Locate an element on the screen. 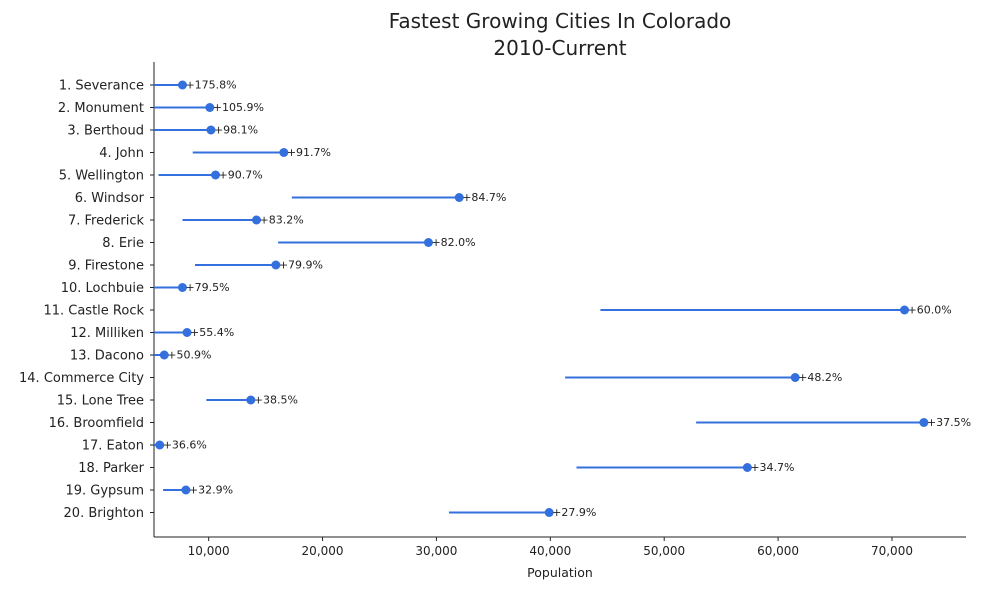 The width and height of the screenshot is (988, 595). y-tick-label: 17. Eaton is located at coordinates (113, 446).